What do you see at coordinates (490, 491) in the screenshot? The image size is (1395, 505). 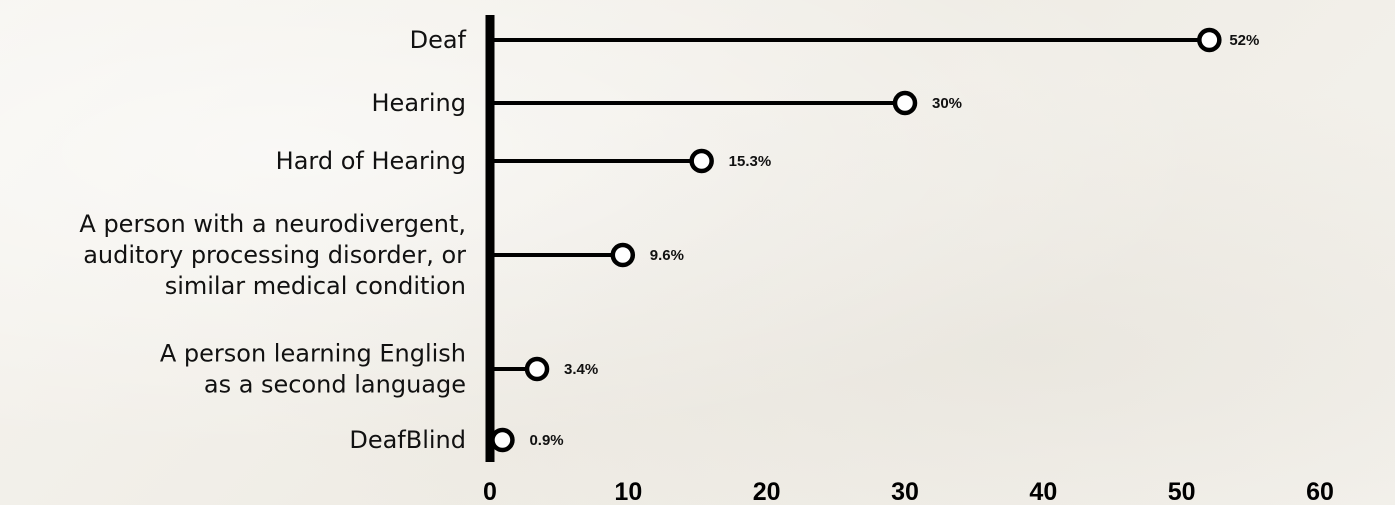 I see `x-tick-label: 0` at bounding box center [490, 491].